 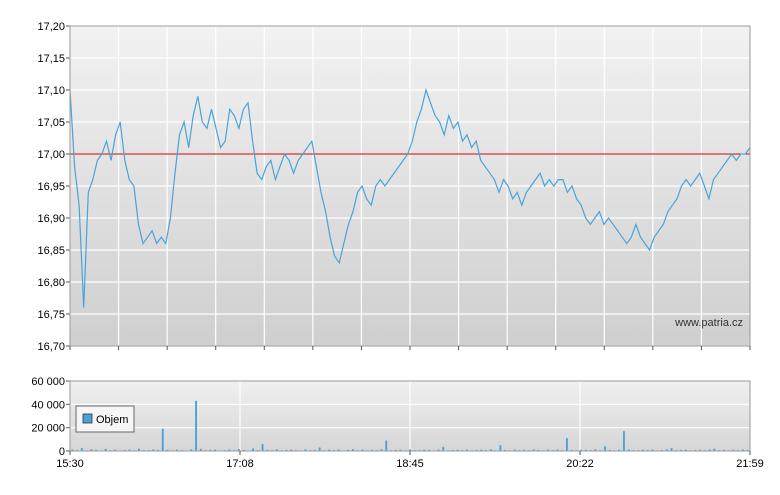 I want to click on volume-y-tick-label: 60 000, so click(x=48, y=382).